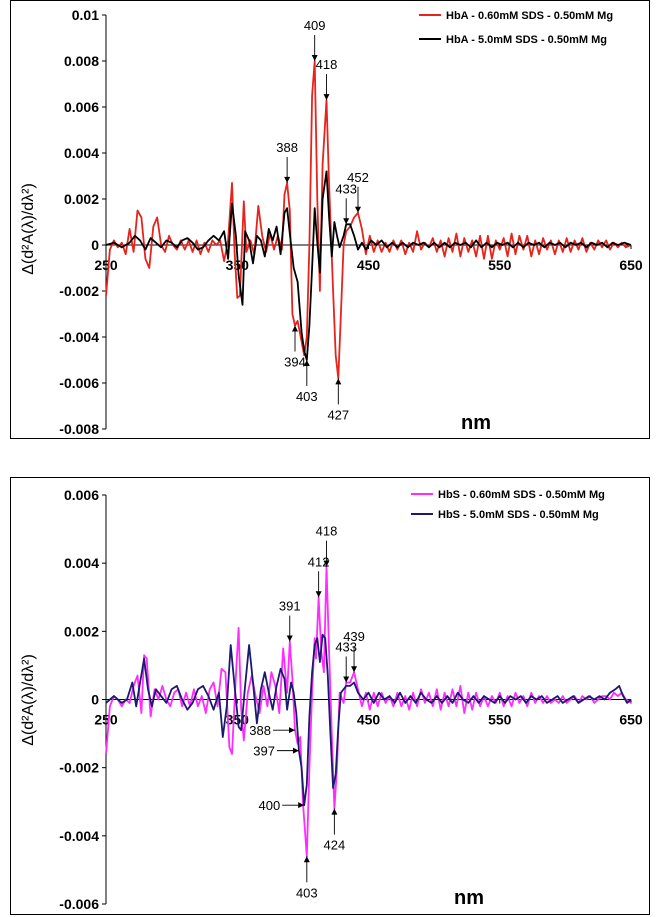 This screenshot has width=656, height=917. Describe the element at coordinates (295, 362) in the screenshot. I see `annotation-label: 394` at that location.